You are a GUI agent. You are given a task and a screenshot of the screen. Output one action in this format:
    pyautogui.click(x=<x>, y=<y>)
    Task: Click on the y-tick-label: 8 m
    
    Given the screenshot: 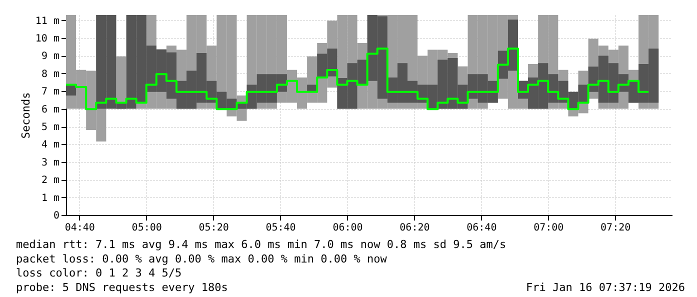 What is the action you would take?
    pyautogui.click(x=50, y=74)
    